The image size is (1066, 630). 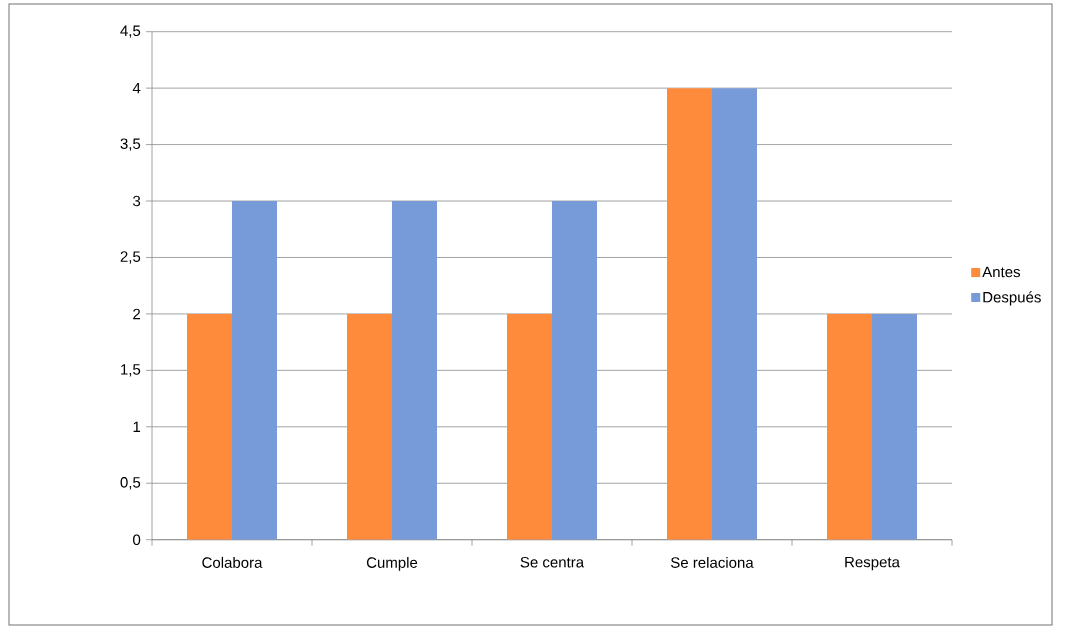 I want to click on y-tick-label: 0,5, so click(x=130, y=483).